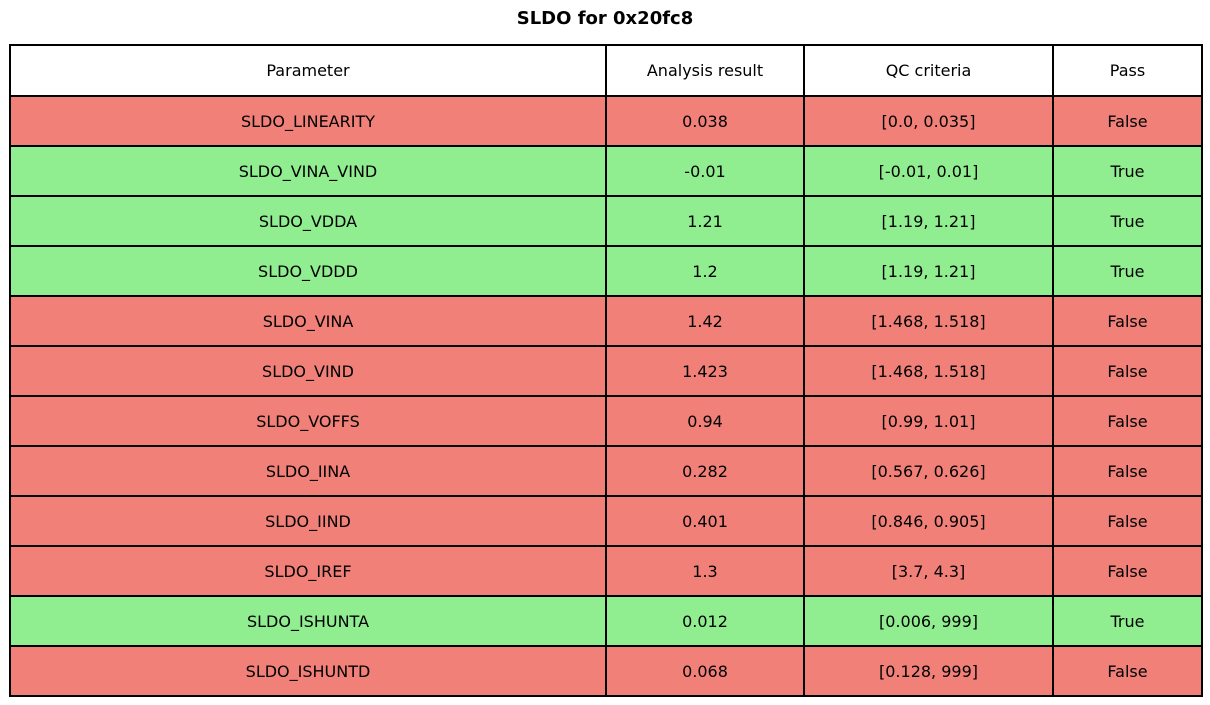 Image resolution: width=1210 pixels, height=705 pixels. What do you see at coordinates (705, 321) in the screenshot?
I see `result-cell: 1.42` at bounding box center [705, 321].